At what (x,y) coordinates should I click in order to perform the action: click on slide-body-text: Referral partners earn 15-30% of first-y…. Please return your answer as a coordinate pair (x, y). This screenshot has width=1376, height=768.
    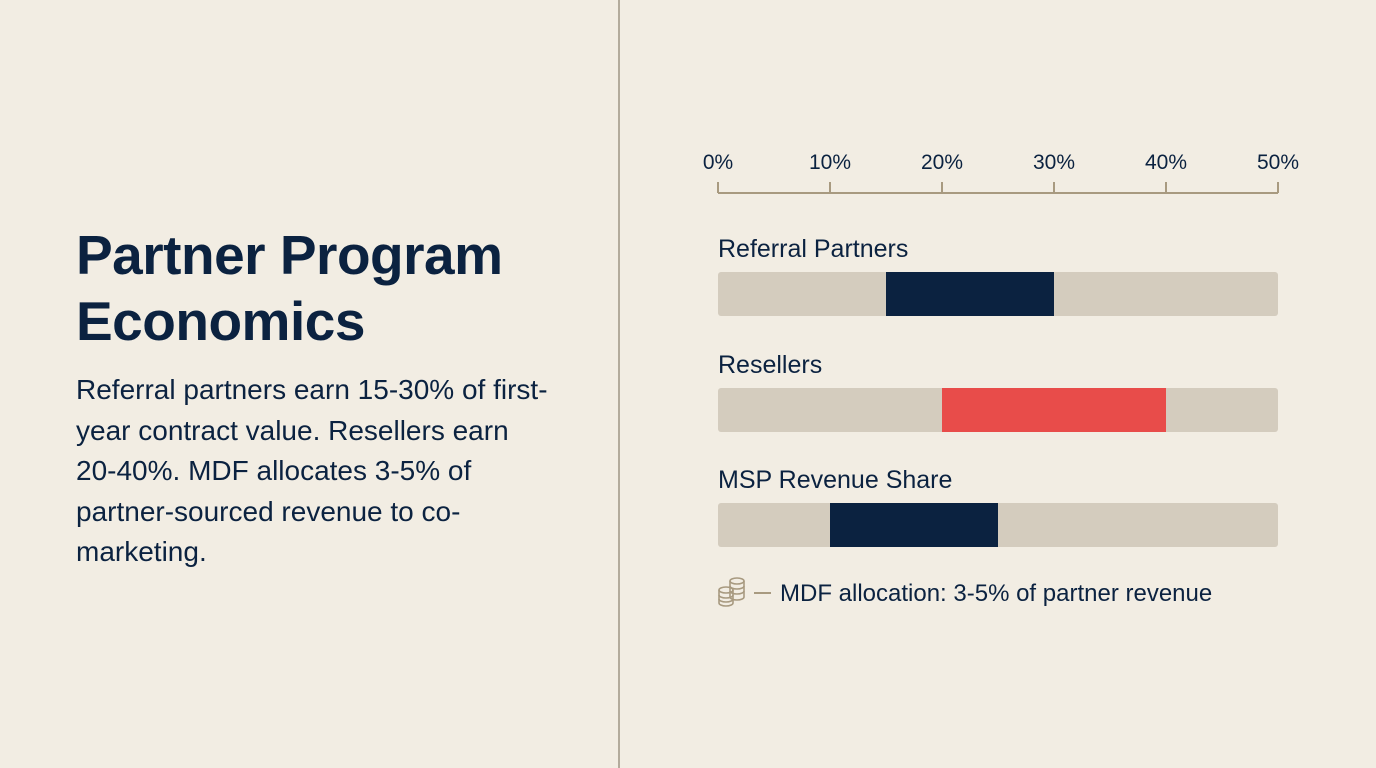
    Looking at the image, I should click on (312, 470).